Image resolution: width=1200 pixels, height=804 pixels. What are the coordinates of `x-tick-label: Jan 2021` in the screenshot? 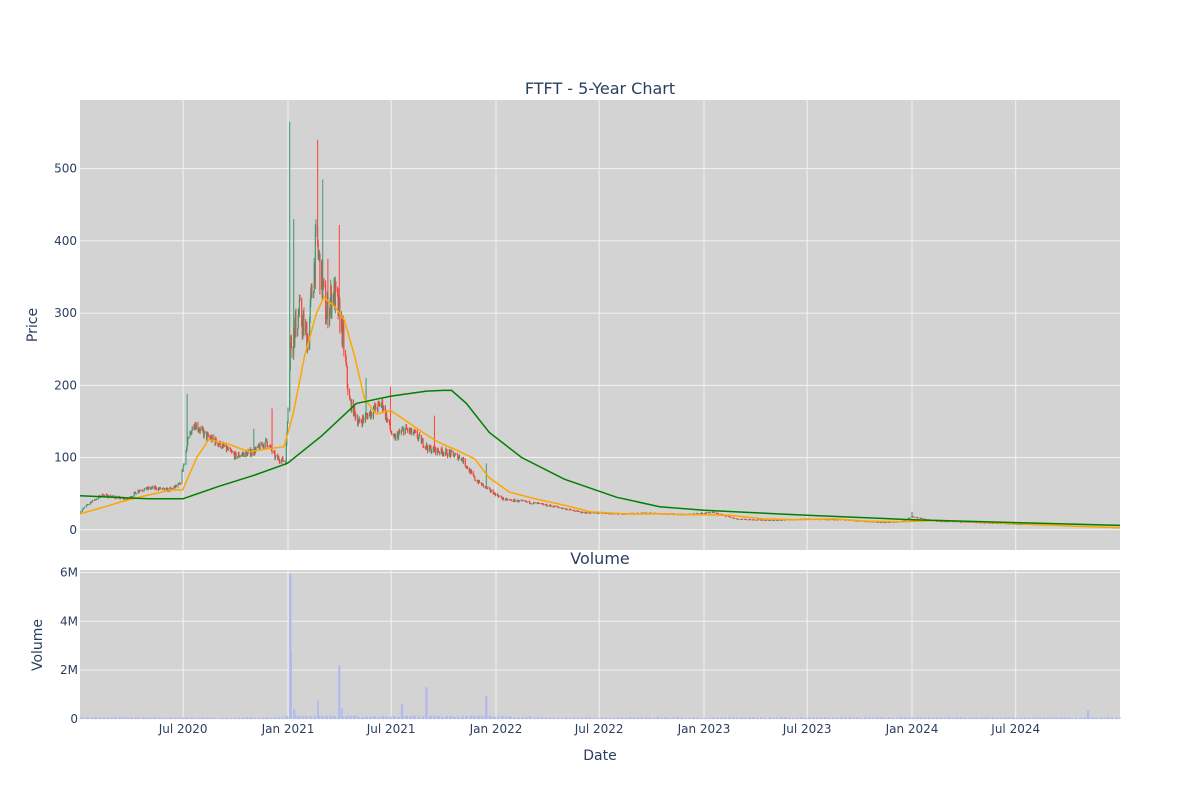 It's located at (288, 729).